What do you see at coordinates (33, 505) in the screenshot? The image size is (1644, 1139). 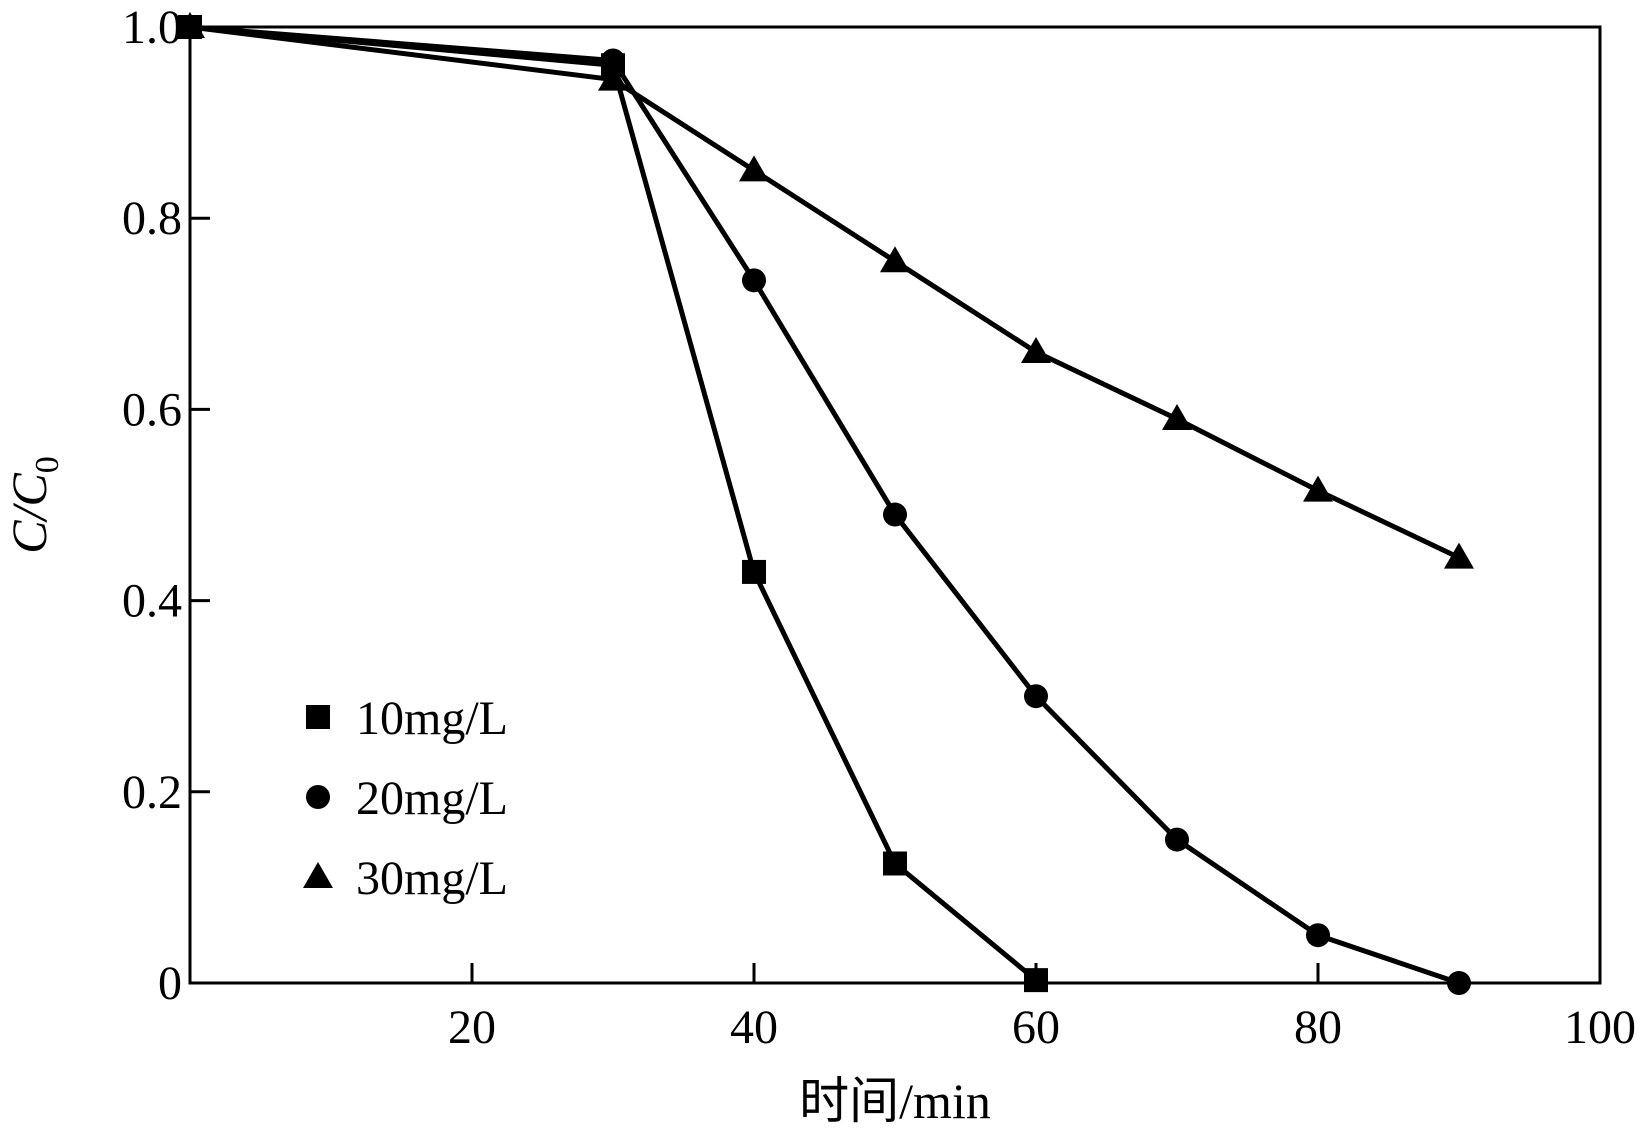 I see `y-axis-label: C/C0` at bounding box center [33, 505].